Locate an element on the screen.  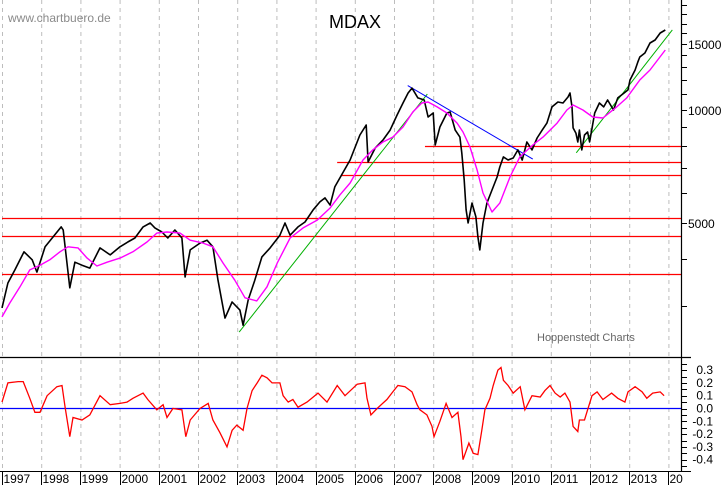
year-label: 2009 is located at coordinates (487, 478).